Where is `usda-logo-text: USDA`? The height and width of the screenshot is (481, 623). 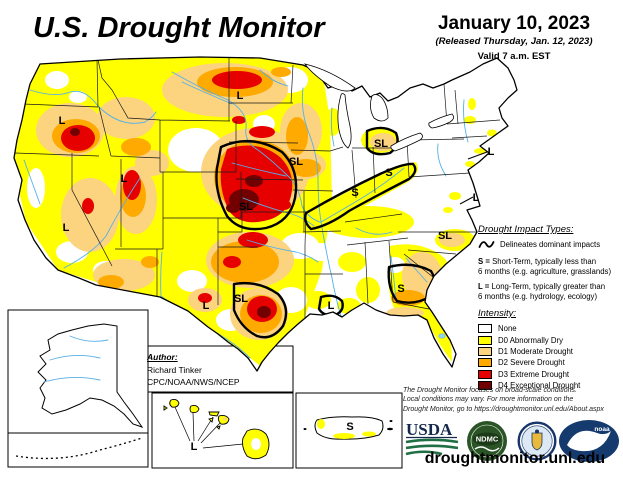
usda-logo-text: USDA is located at coordinates (429, 429).